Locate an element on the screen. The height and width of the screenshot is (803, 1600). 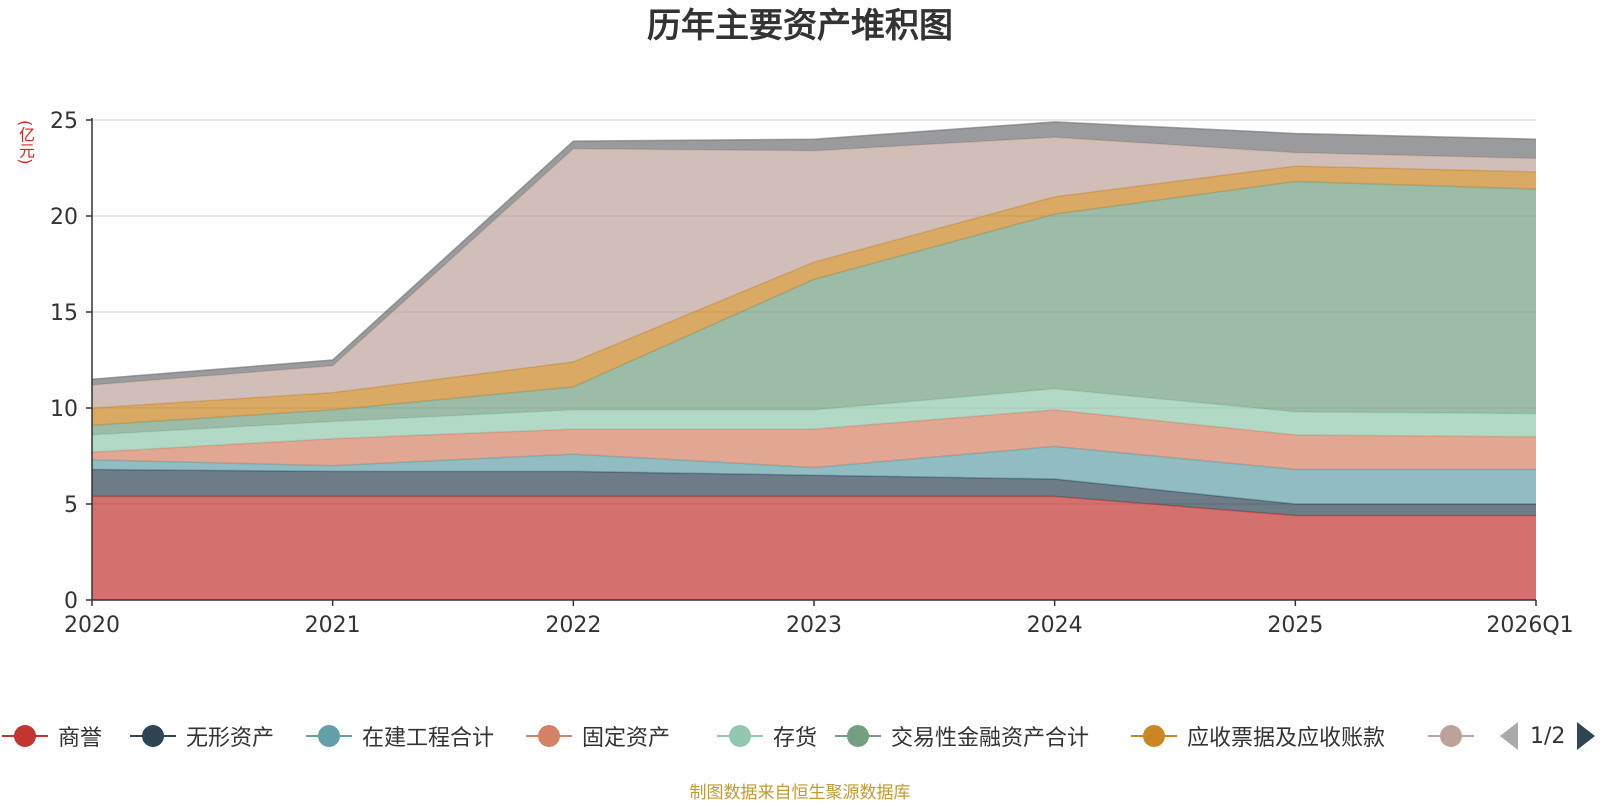
legend-label: 在建工程合计 is located at coordinates (428, 738).